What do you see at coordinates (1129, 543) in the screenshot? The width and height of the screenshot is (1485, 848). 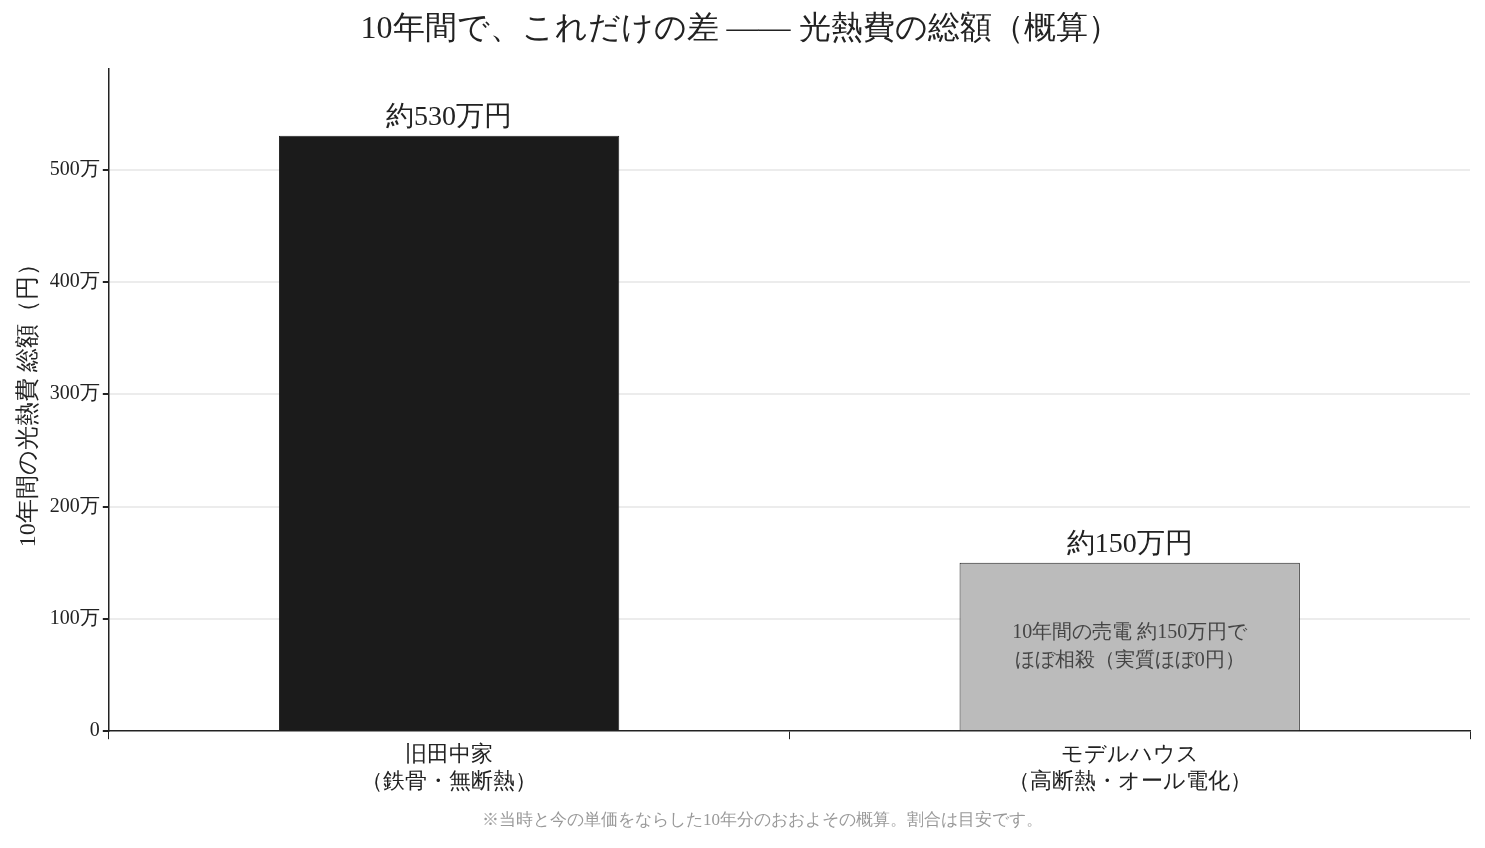 I see `data-label: 約150万円` at bounding box center [1129, 543].